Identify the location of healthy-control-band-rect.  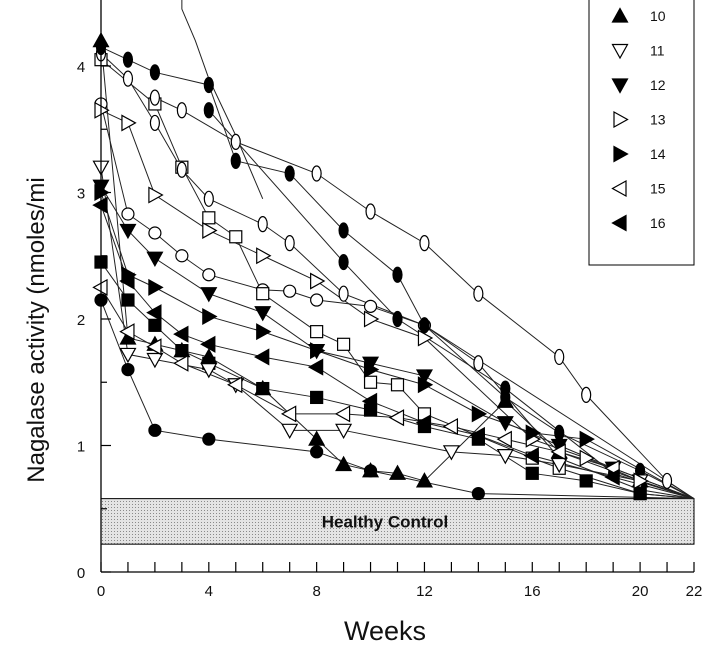
(397, 521).